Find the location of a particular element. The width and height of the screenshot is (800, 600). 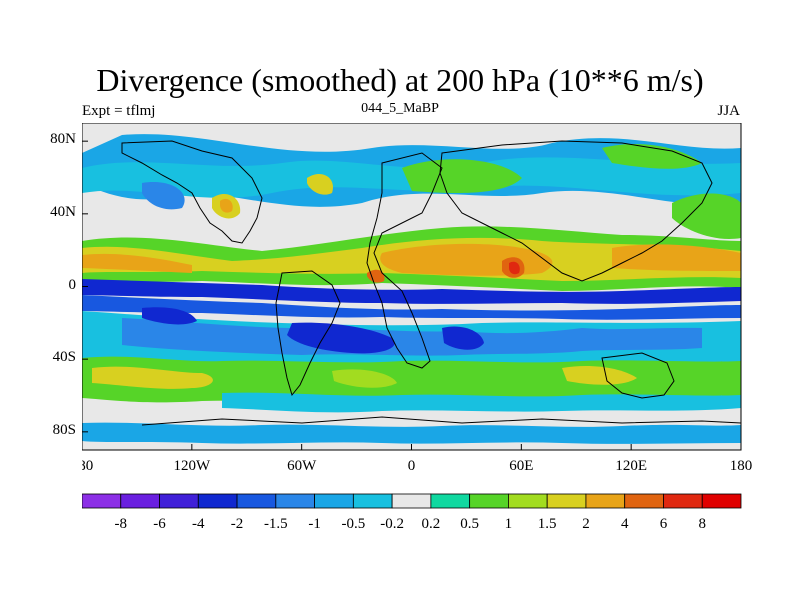

season-label: JJA is located at coordinates (728, 111).